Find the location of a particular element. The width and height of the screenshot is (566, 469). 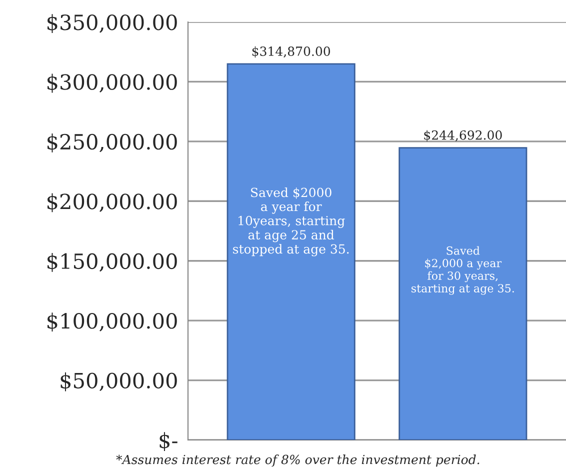

data-label: $314,870.00 is located at coordinates (291, 52).